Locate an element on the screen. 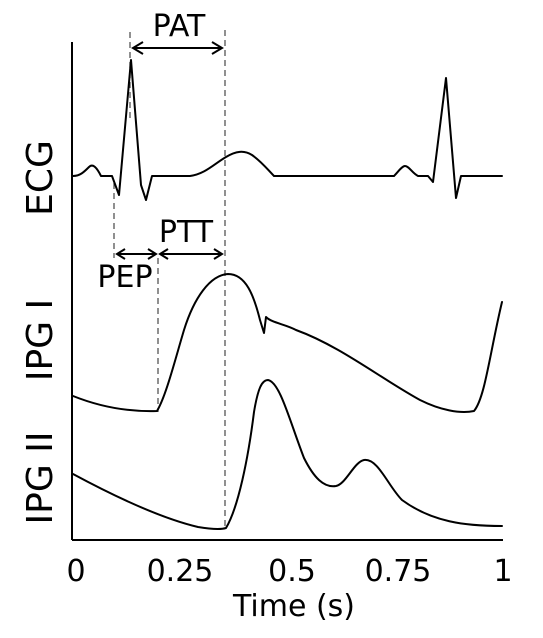 The height and width of the screenshot is (638, 543). x-tick-label: 0.5 is located at coordinates (292, 571).